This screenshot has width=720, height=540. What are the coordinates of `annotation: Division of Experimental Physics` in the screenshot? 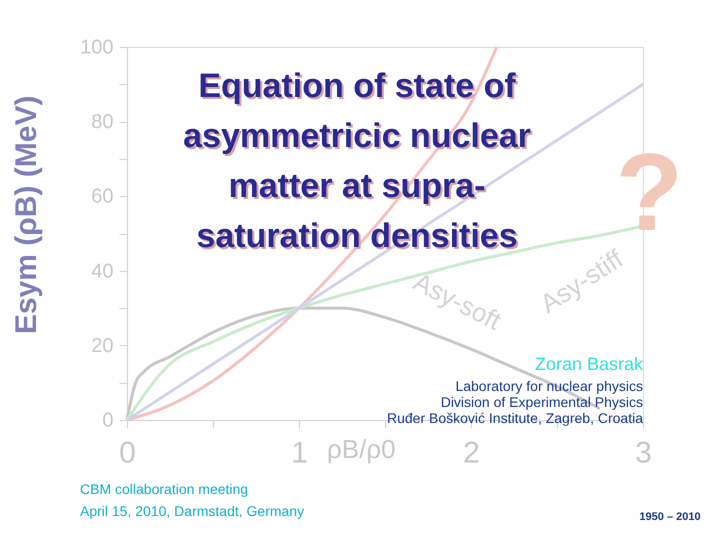 It's located at (541, 402).